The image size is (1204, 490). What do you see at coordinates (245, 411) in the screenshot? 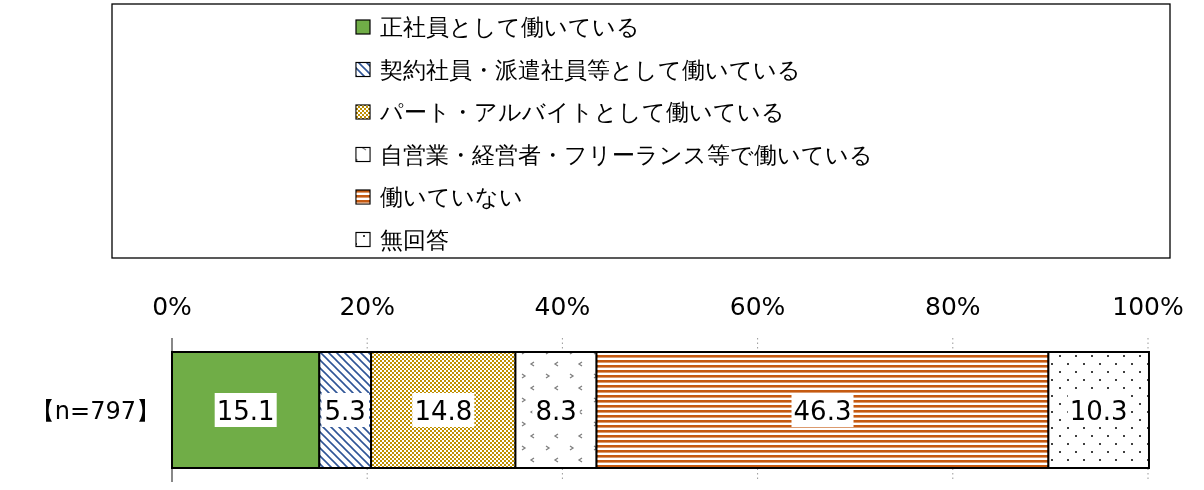
I see `data-label: 15.1` at bounding box center [245, 411].